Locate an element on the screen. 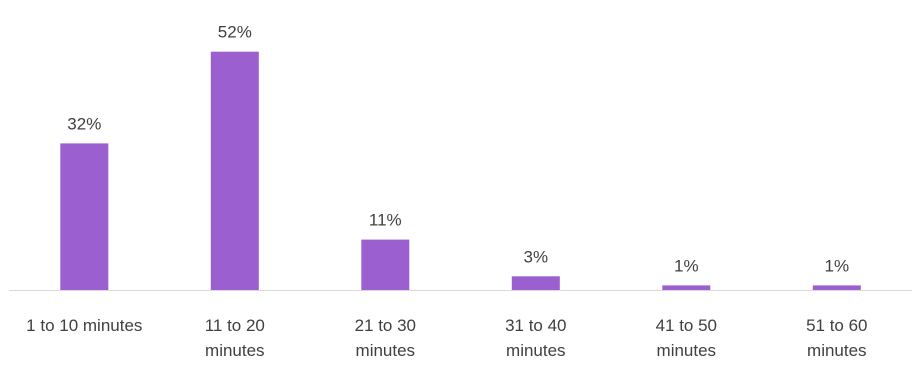  x-tick-label-4-line-2: minutes is located at coordinates (536, 350).